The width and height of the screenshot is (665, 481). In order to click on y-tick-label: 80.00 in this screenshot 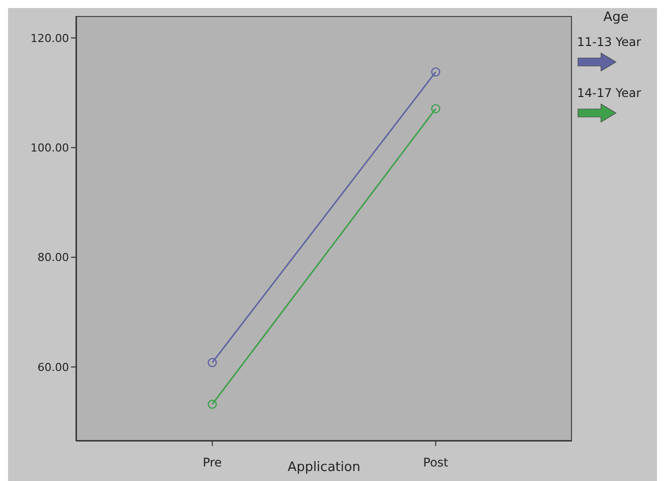, I will do `click(53, 257)`.